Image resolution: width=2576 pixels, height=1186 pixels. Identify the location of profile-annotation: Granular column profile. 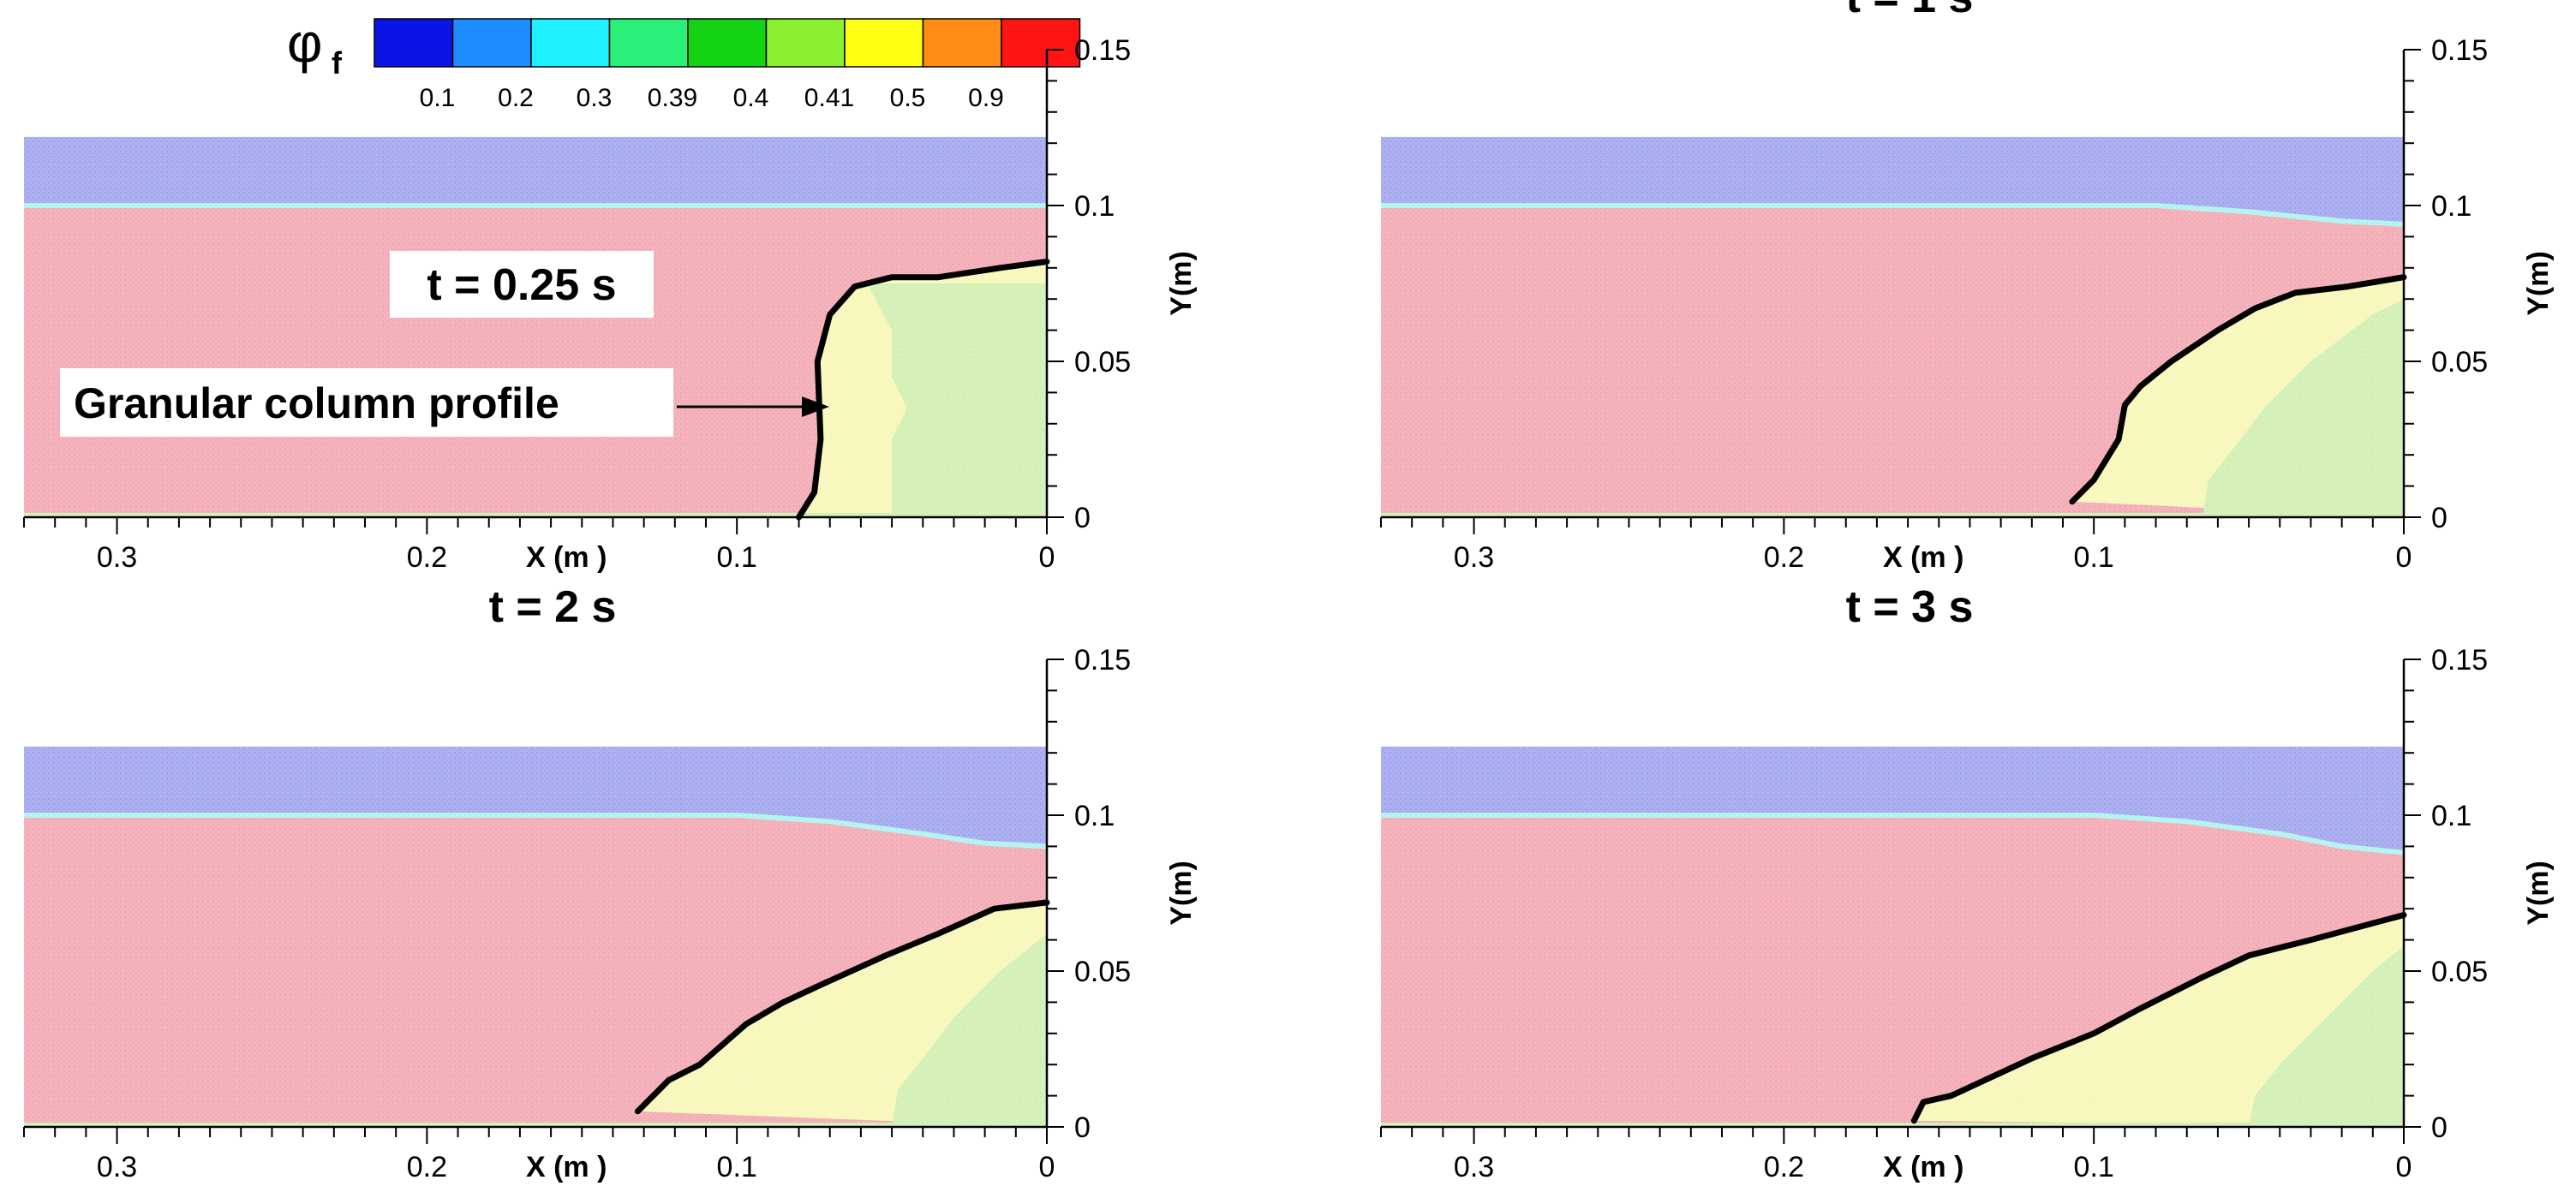
(444, 402).